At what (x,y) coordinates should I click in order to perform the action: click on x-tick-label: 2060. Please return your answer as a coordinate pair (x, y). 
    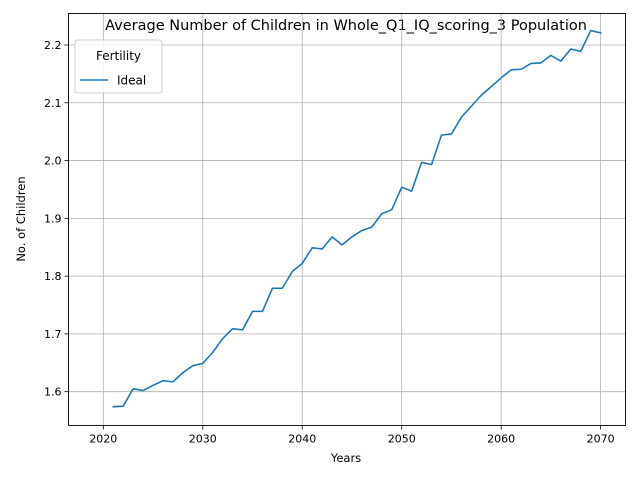
    Looking at the image, I should click on (501, 439).